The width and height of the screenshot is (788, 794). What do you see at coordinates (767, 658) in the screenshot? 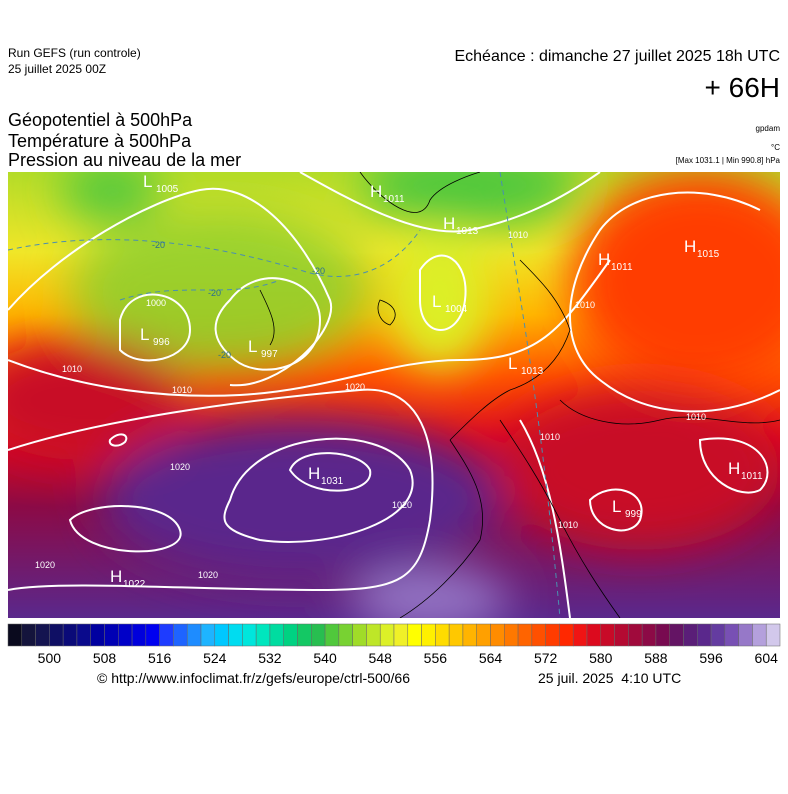
I see `colorbar-tick-label: 604` at bounding box center [767, 658].